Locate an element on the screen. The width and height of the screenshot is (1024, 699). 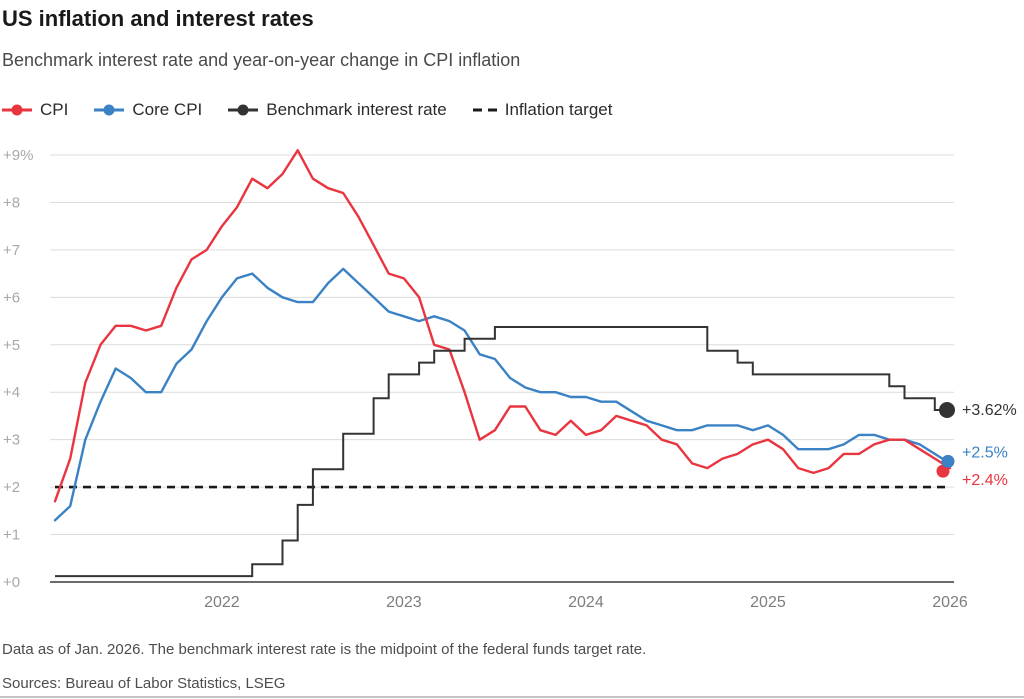
x-tick-label: 2022 is located at coordinates (222, 602).